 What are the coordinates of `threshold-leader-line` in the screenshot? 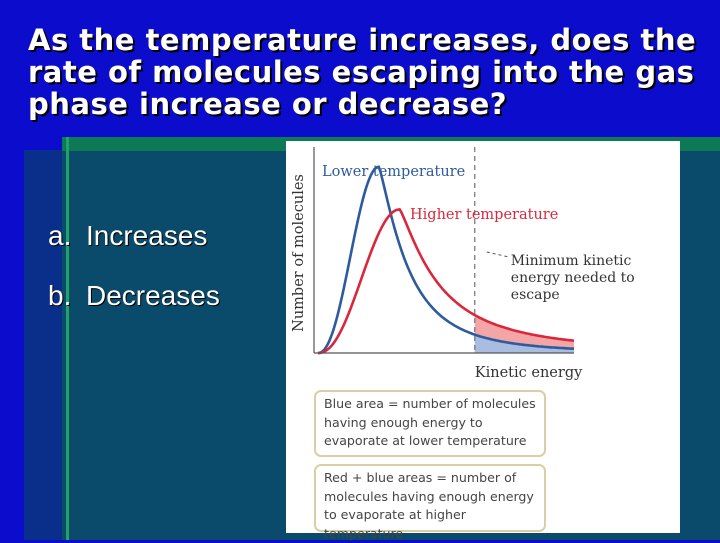 It's located at (497, 254).